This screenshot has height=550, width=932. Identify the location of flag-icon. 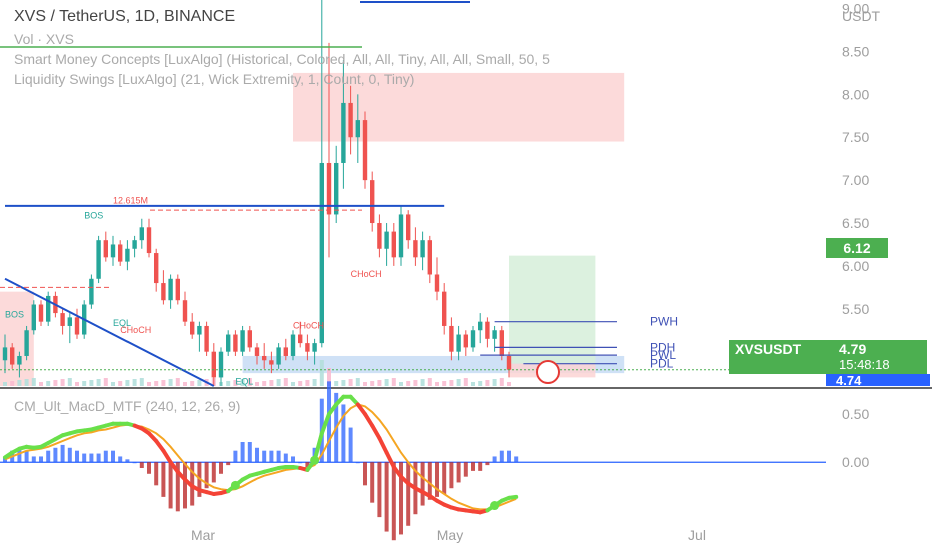
(548, 372).